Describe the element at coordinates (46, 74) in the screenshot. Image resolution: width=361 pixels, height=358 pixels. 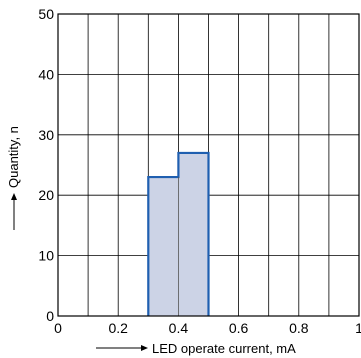
I see `y-tick-label: 40` at that location.